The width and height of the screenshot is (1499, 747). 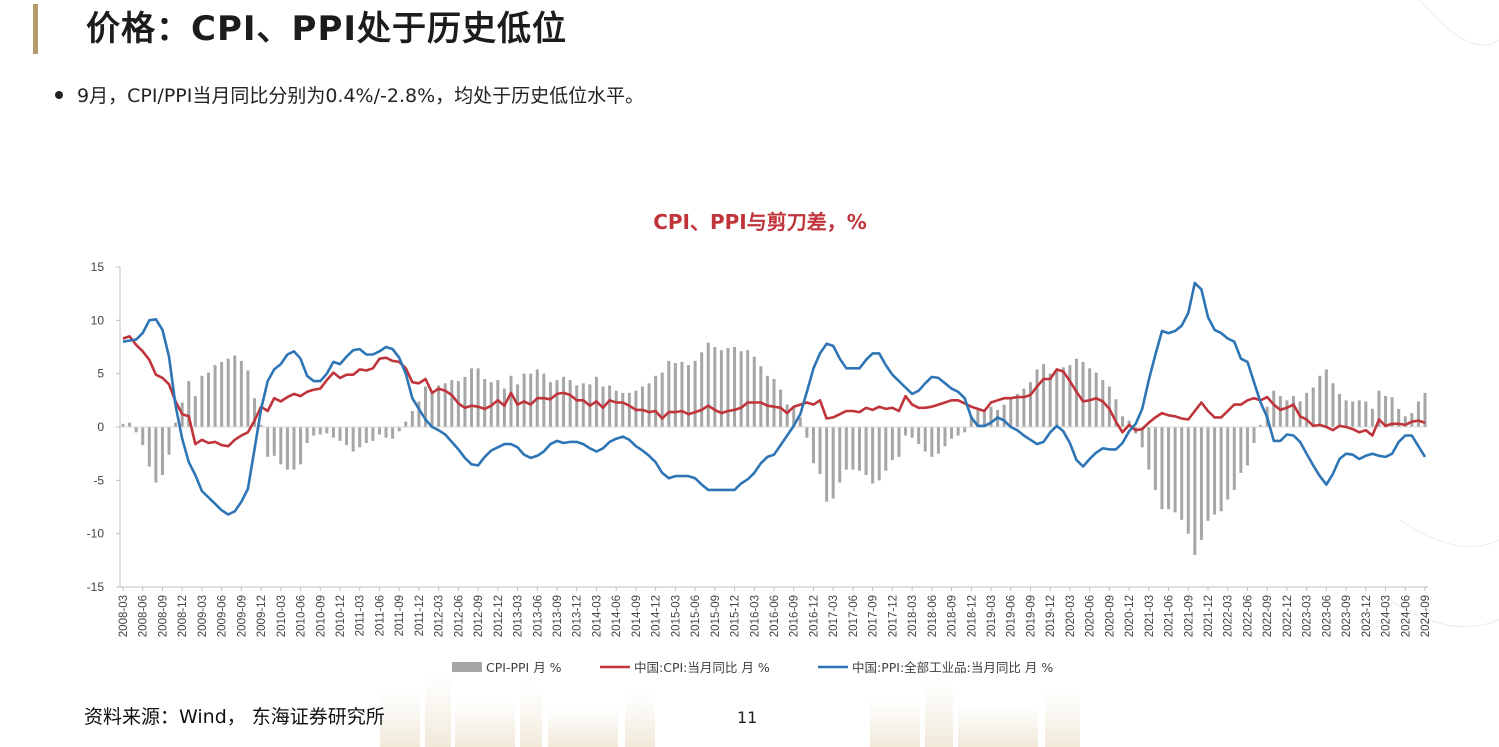 What do you see at coordinates (467, 667) in the screenshot?
I see `legend-swatch-bar` at bounding box center [467, 667].